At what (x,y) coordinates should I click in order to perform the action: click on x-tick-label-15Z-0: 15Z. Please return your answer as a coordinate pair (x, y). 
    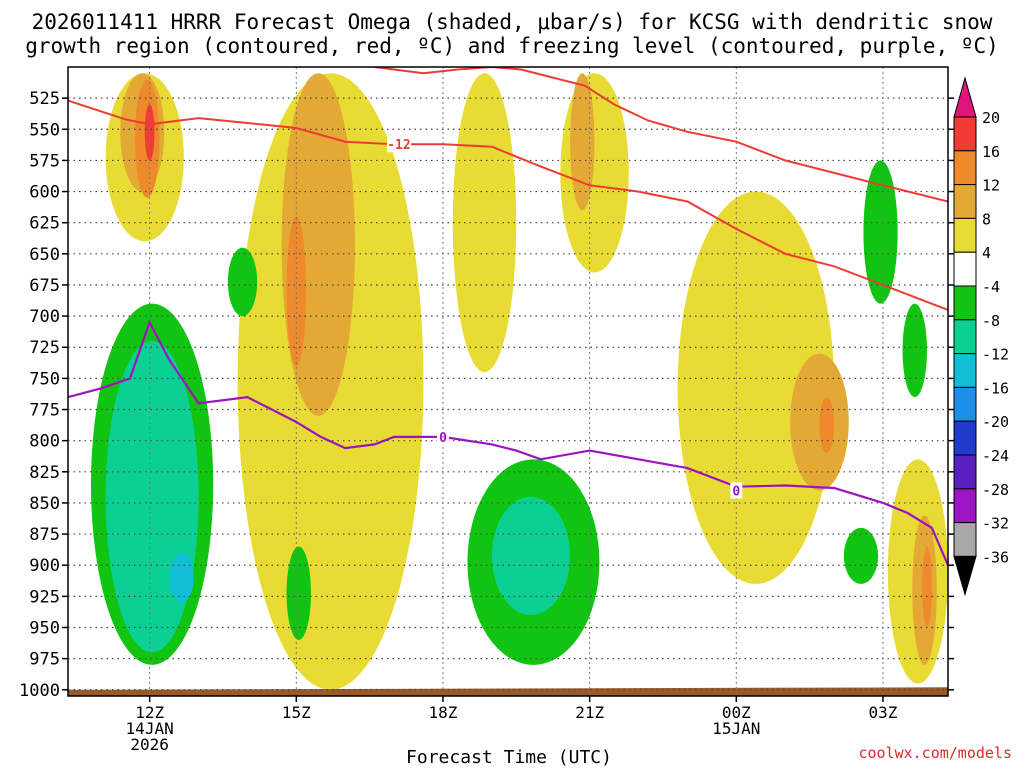
    Looking at the image, I should click on (296, 712).